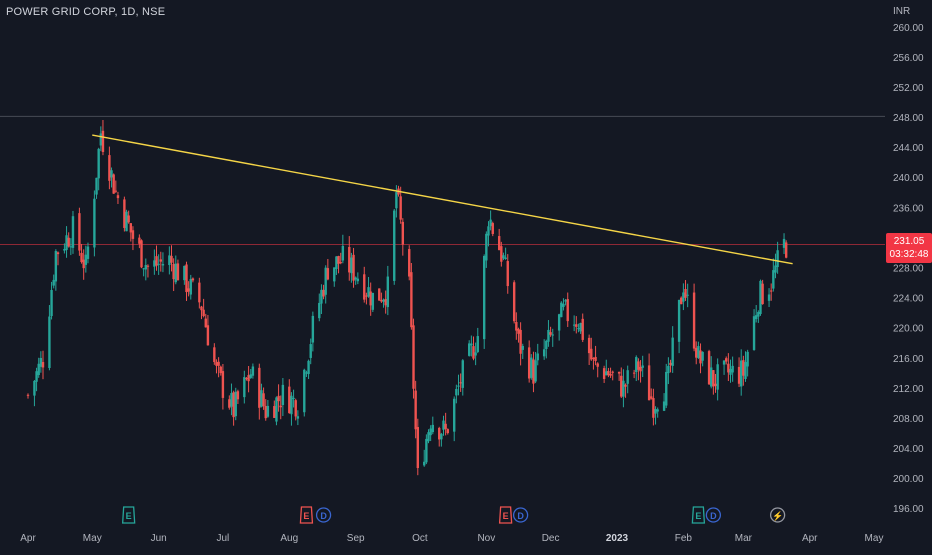 The image size is (932, 555). What do you see at coordinates (908, 389) in the screenshot?
I see `price-tick-label: 212.00` at bounding box center [908, 389].